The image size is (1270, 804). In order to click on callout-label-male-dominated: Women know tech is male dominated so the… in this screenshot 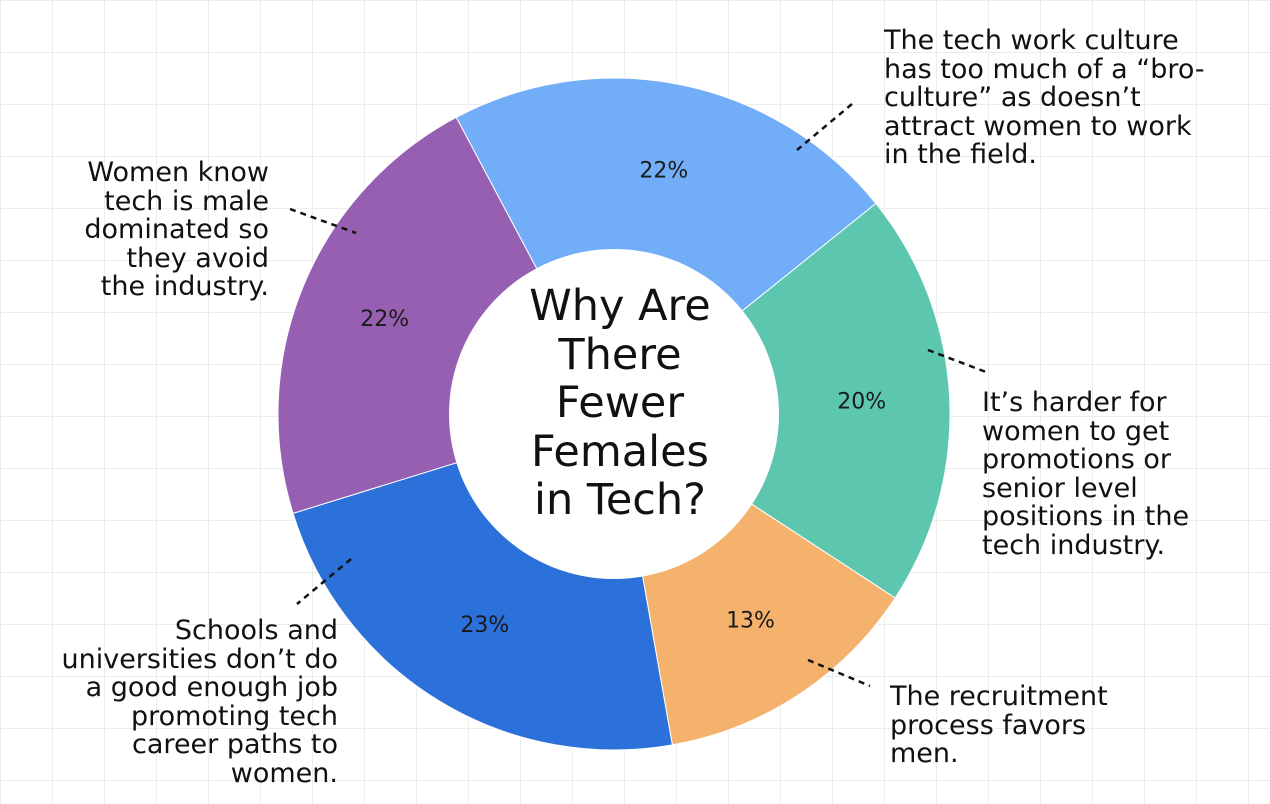, I will do `click(176, 229)`.